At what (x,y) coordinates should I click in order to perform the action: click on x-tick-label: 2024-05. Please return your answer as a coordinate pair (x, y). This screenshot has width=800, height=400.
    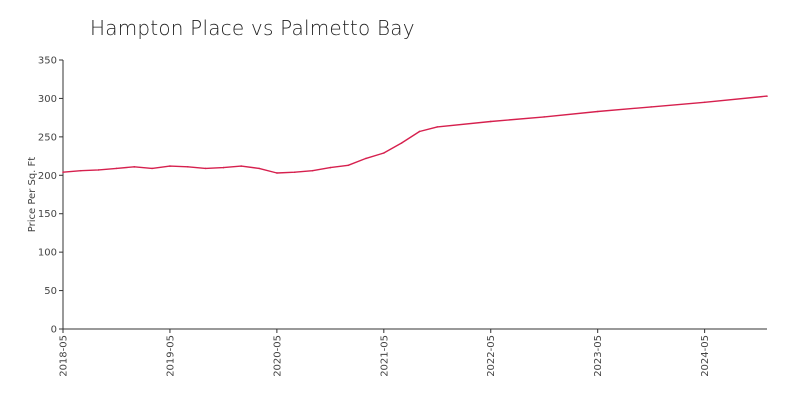
    Looking at the image, I should click on (705, 356).